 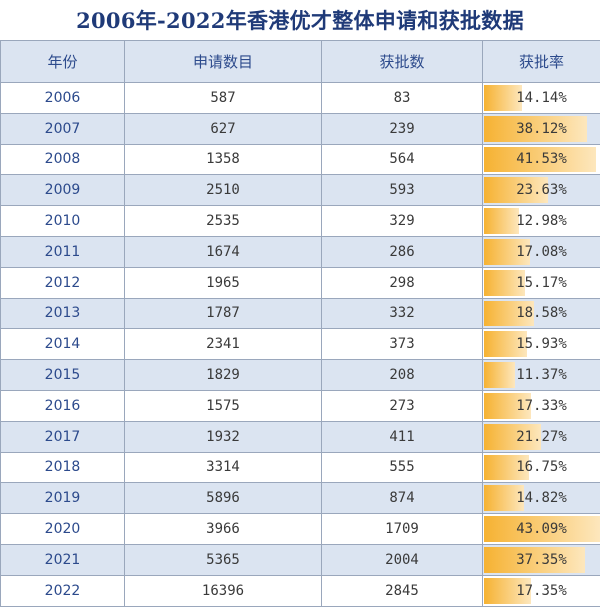 I want to click on rate-label: 14.14%, so click(x=541, y=97).